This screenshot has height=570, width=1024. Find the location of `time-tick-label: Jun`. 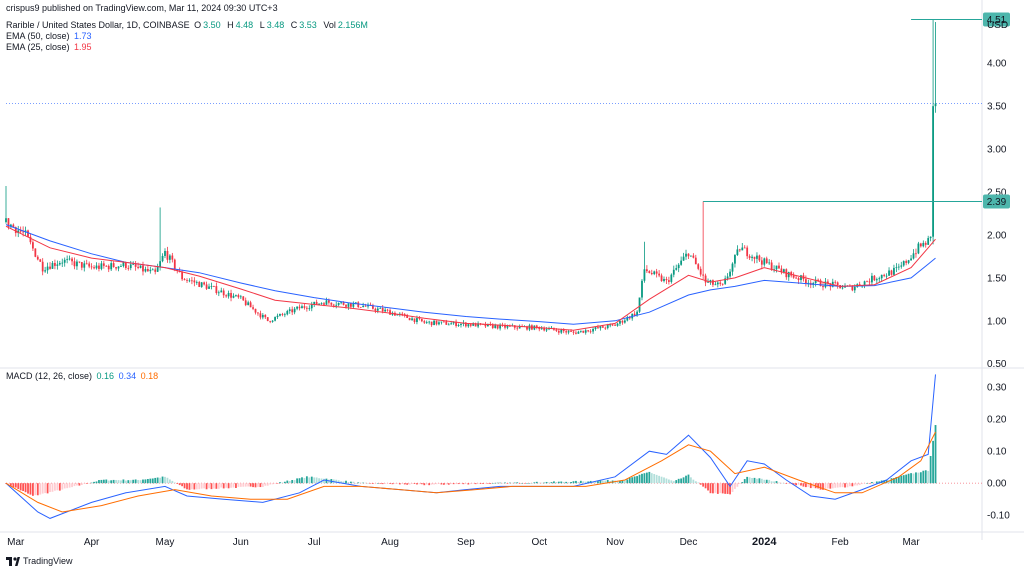

time-tick-label: Jun is located at coordinates (241, 542).